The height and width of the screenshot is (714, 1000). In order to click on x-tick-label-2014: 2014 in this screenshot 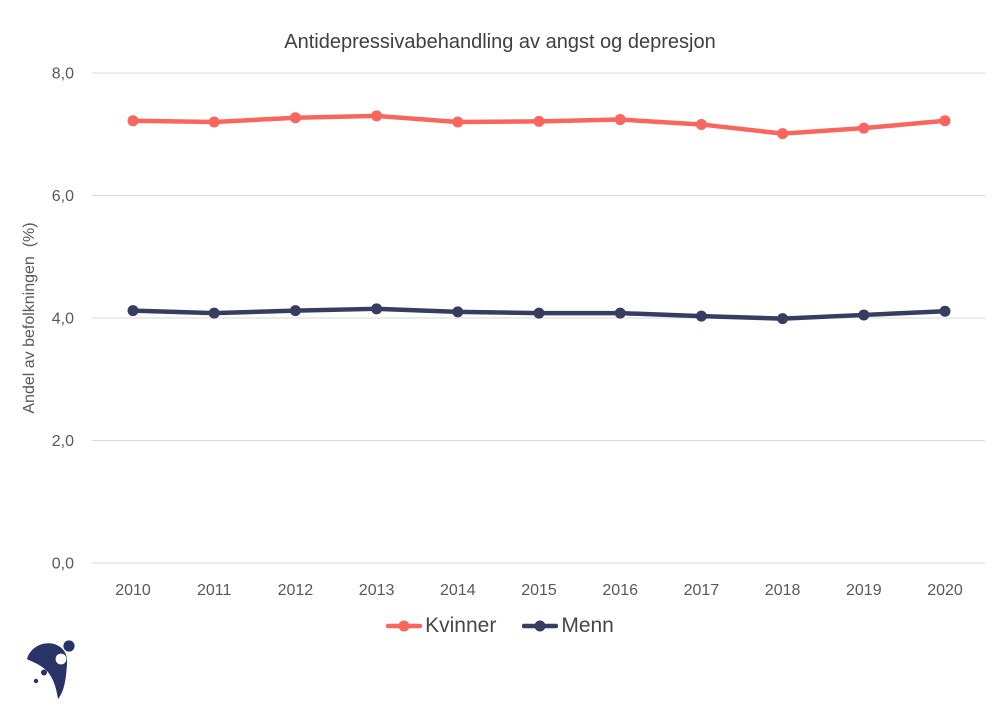, I will do `click(458, 590)`.